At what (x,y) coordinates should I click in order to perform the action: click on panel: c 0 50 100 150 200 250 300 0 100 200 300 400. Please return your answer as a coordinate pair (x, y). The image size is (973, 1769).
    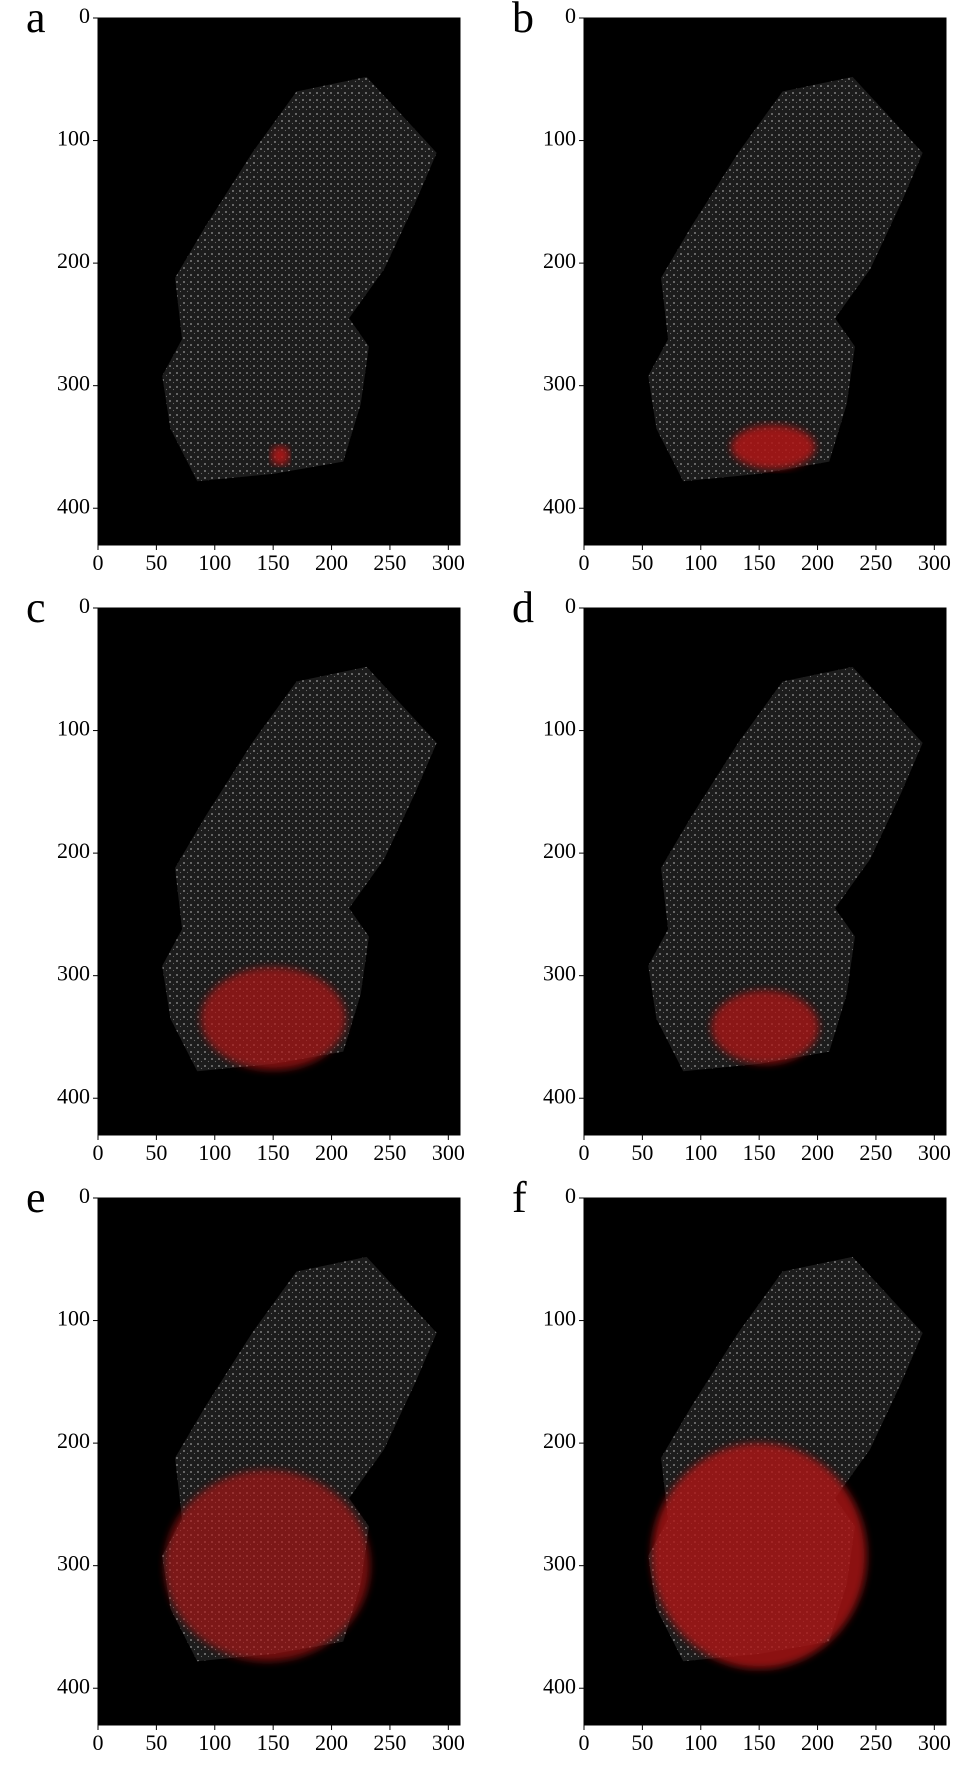
    Looking at the image, I should click on (245, 874).